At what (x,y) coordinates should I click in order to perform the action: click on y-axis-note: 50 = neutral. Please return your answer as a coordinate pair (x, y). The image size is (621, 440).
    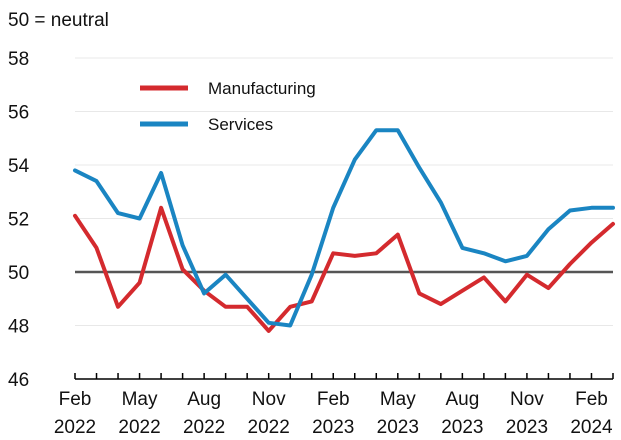
    Looking at the image, I should click on (58, 20).